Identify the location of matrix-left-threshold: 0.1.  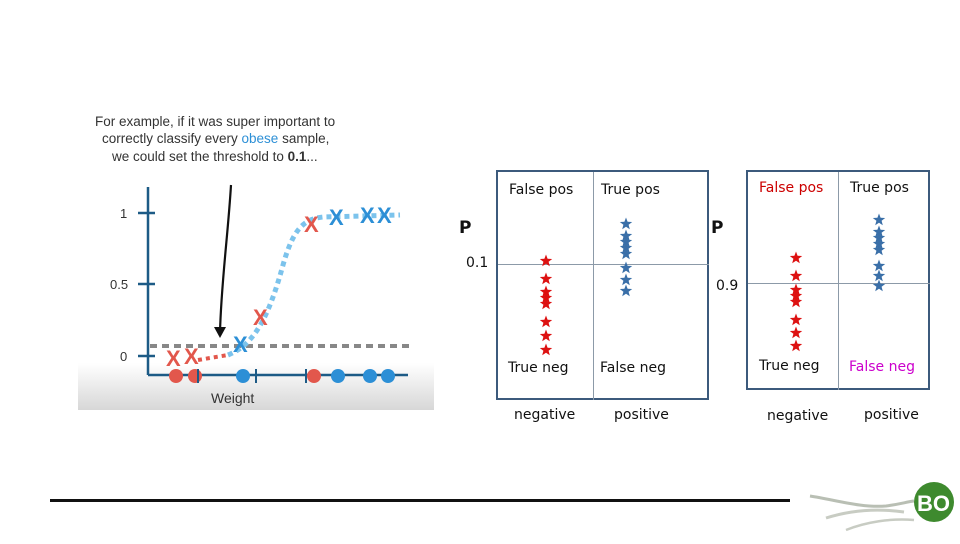
(477, 263).